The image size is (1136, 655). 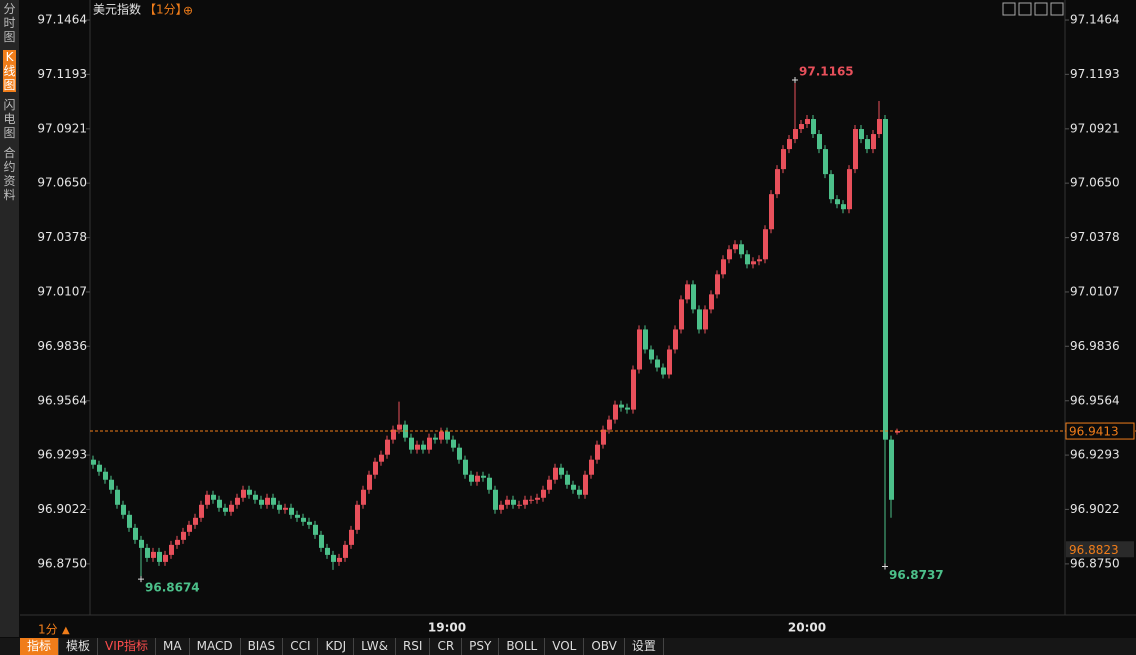 What do you see at coordinates (117, 9) in the screenshot?
I see `chart-title: 美元指数` at bounding box center [117, 9].